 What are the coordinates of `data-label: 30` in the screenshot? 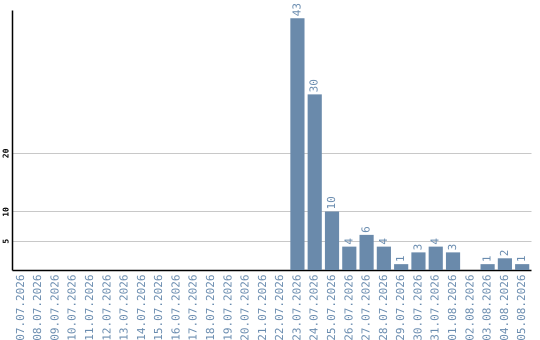 It's located at (314, 85).